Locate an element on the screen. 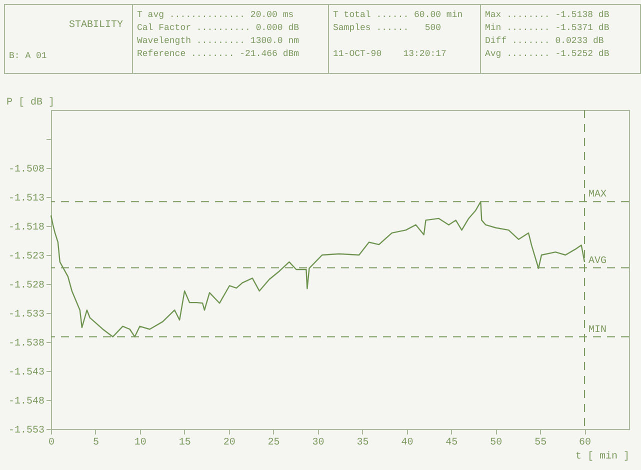  x-tick-label: 55 is located at coordinates (540, 443).